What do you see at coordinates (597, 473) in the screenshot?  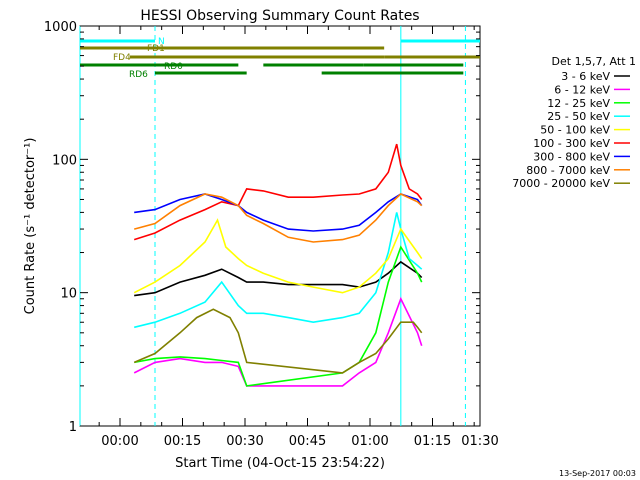 I see `footer-timestamp: 13-Sep-2017 00:03` at bounding box center [597, 473].